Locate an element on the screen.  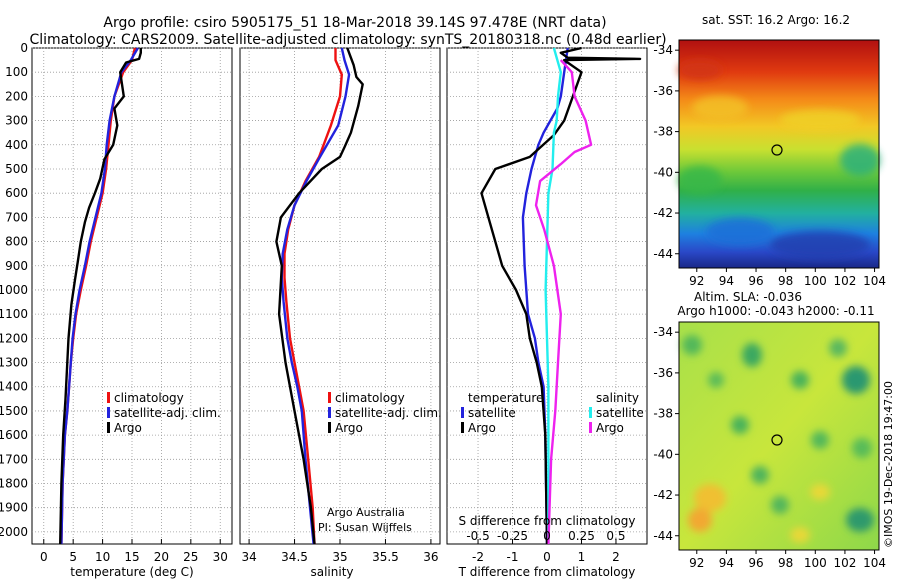
x-tick-label: 15 is located at coordinates (131, 557).